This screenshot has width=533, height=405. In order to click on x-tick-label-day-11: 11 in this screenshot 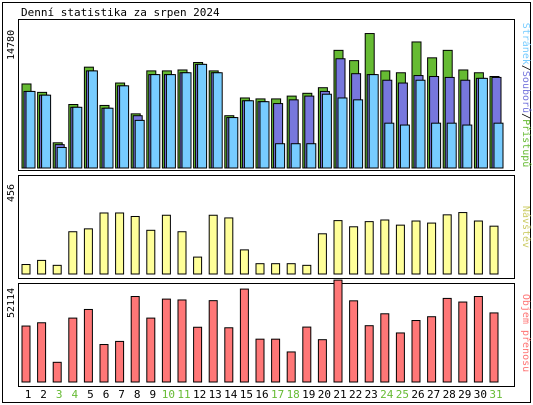, I will do `click(183, 394)`.